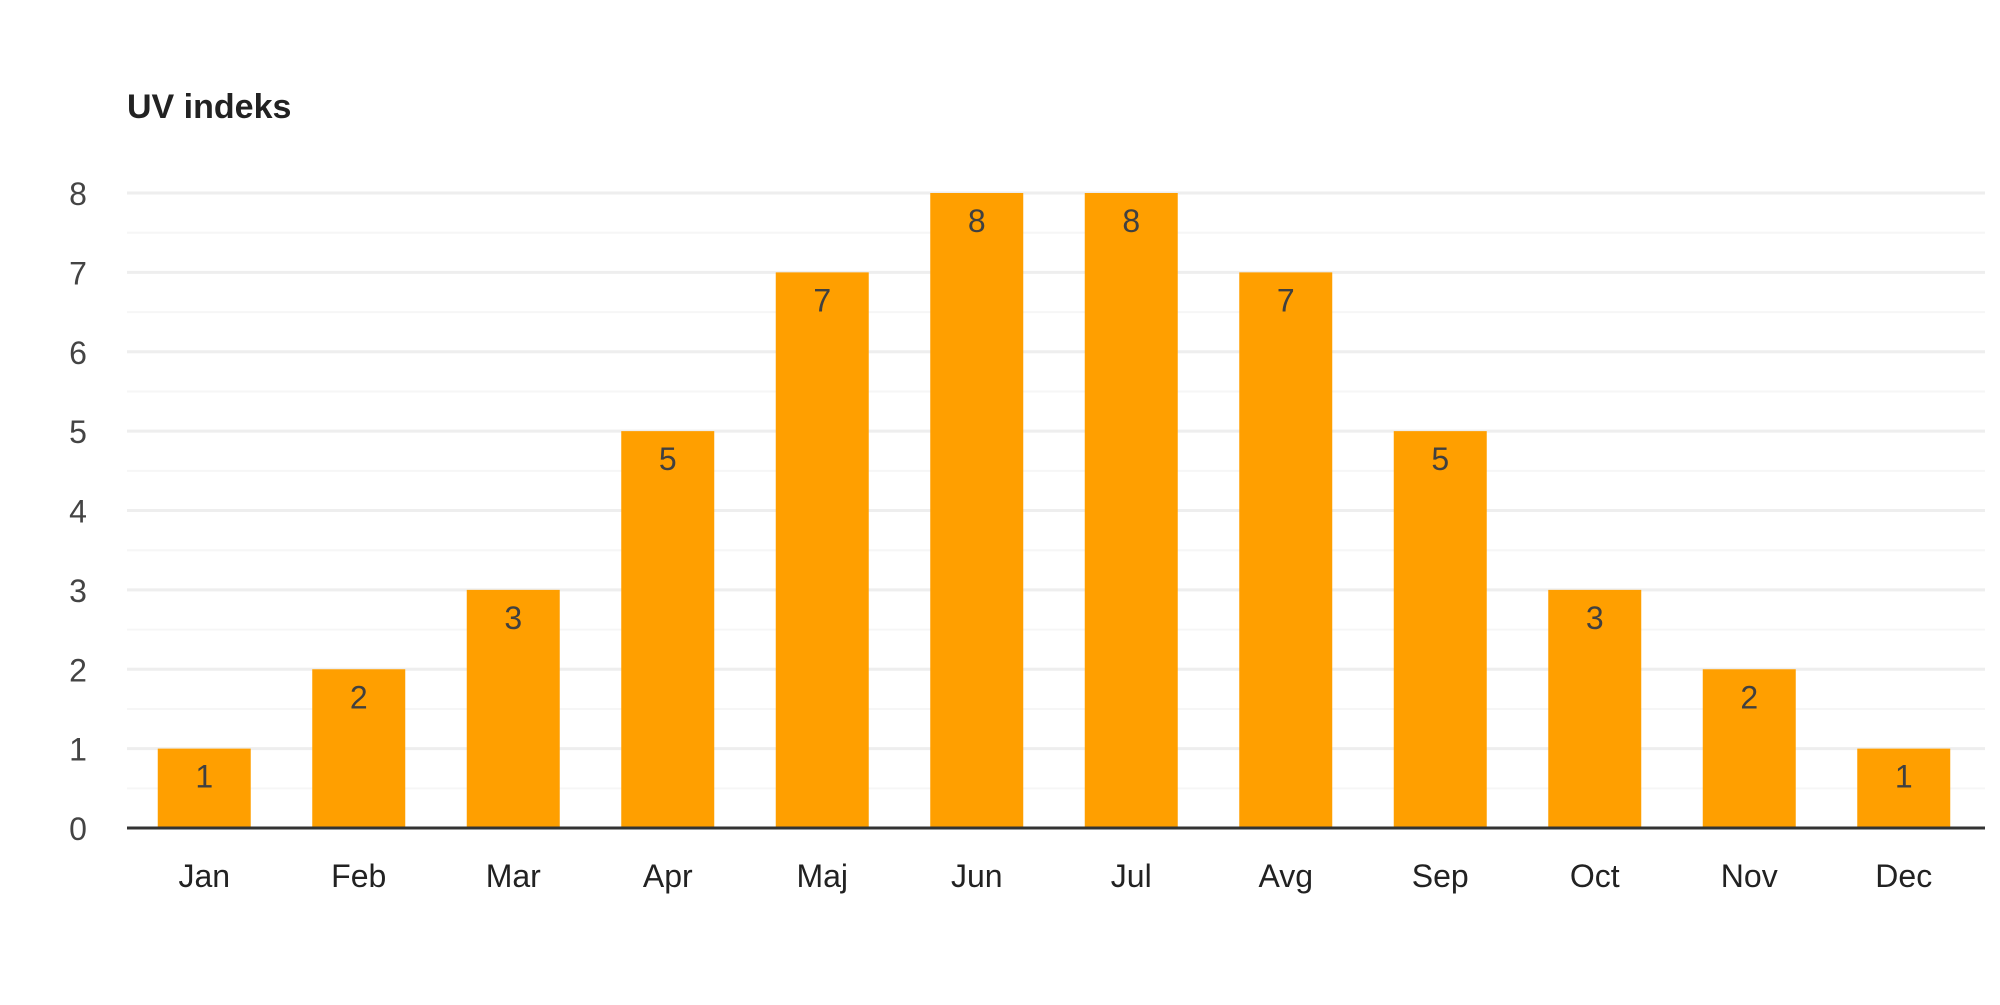  What do you see at coordinates (209, 107) in the screenshot?
I see `chart-title: UV indeks` at bounding box center [209, 107].